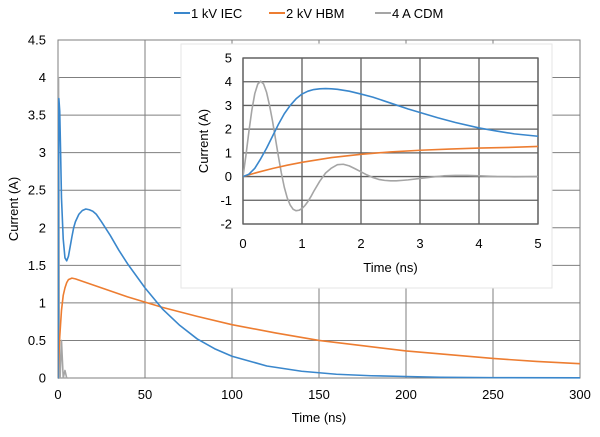 The image size is (600, 437). Describe the element at coordinates (216, 13) in the screenshot. I see `legend-label: 1 kV IEC` at that location.